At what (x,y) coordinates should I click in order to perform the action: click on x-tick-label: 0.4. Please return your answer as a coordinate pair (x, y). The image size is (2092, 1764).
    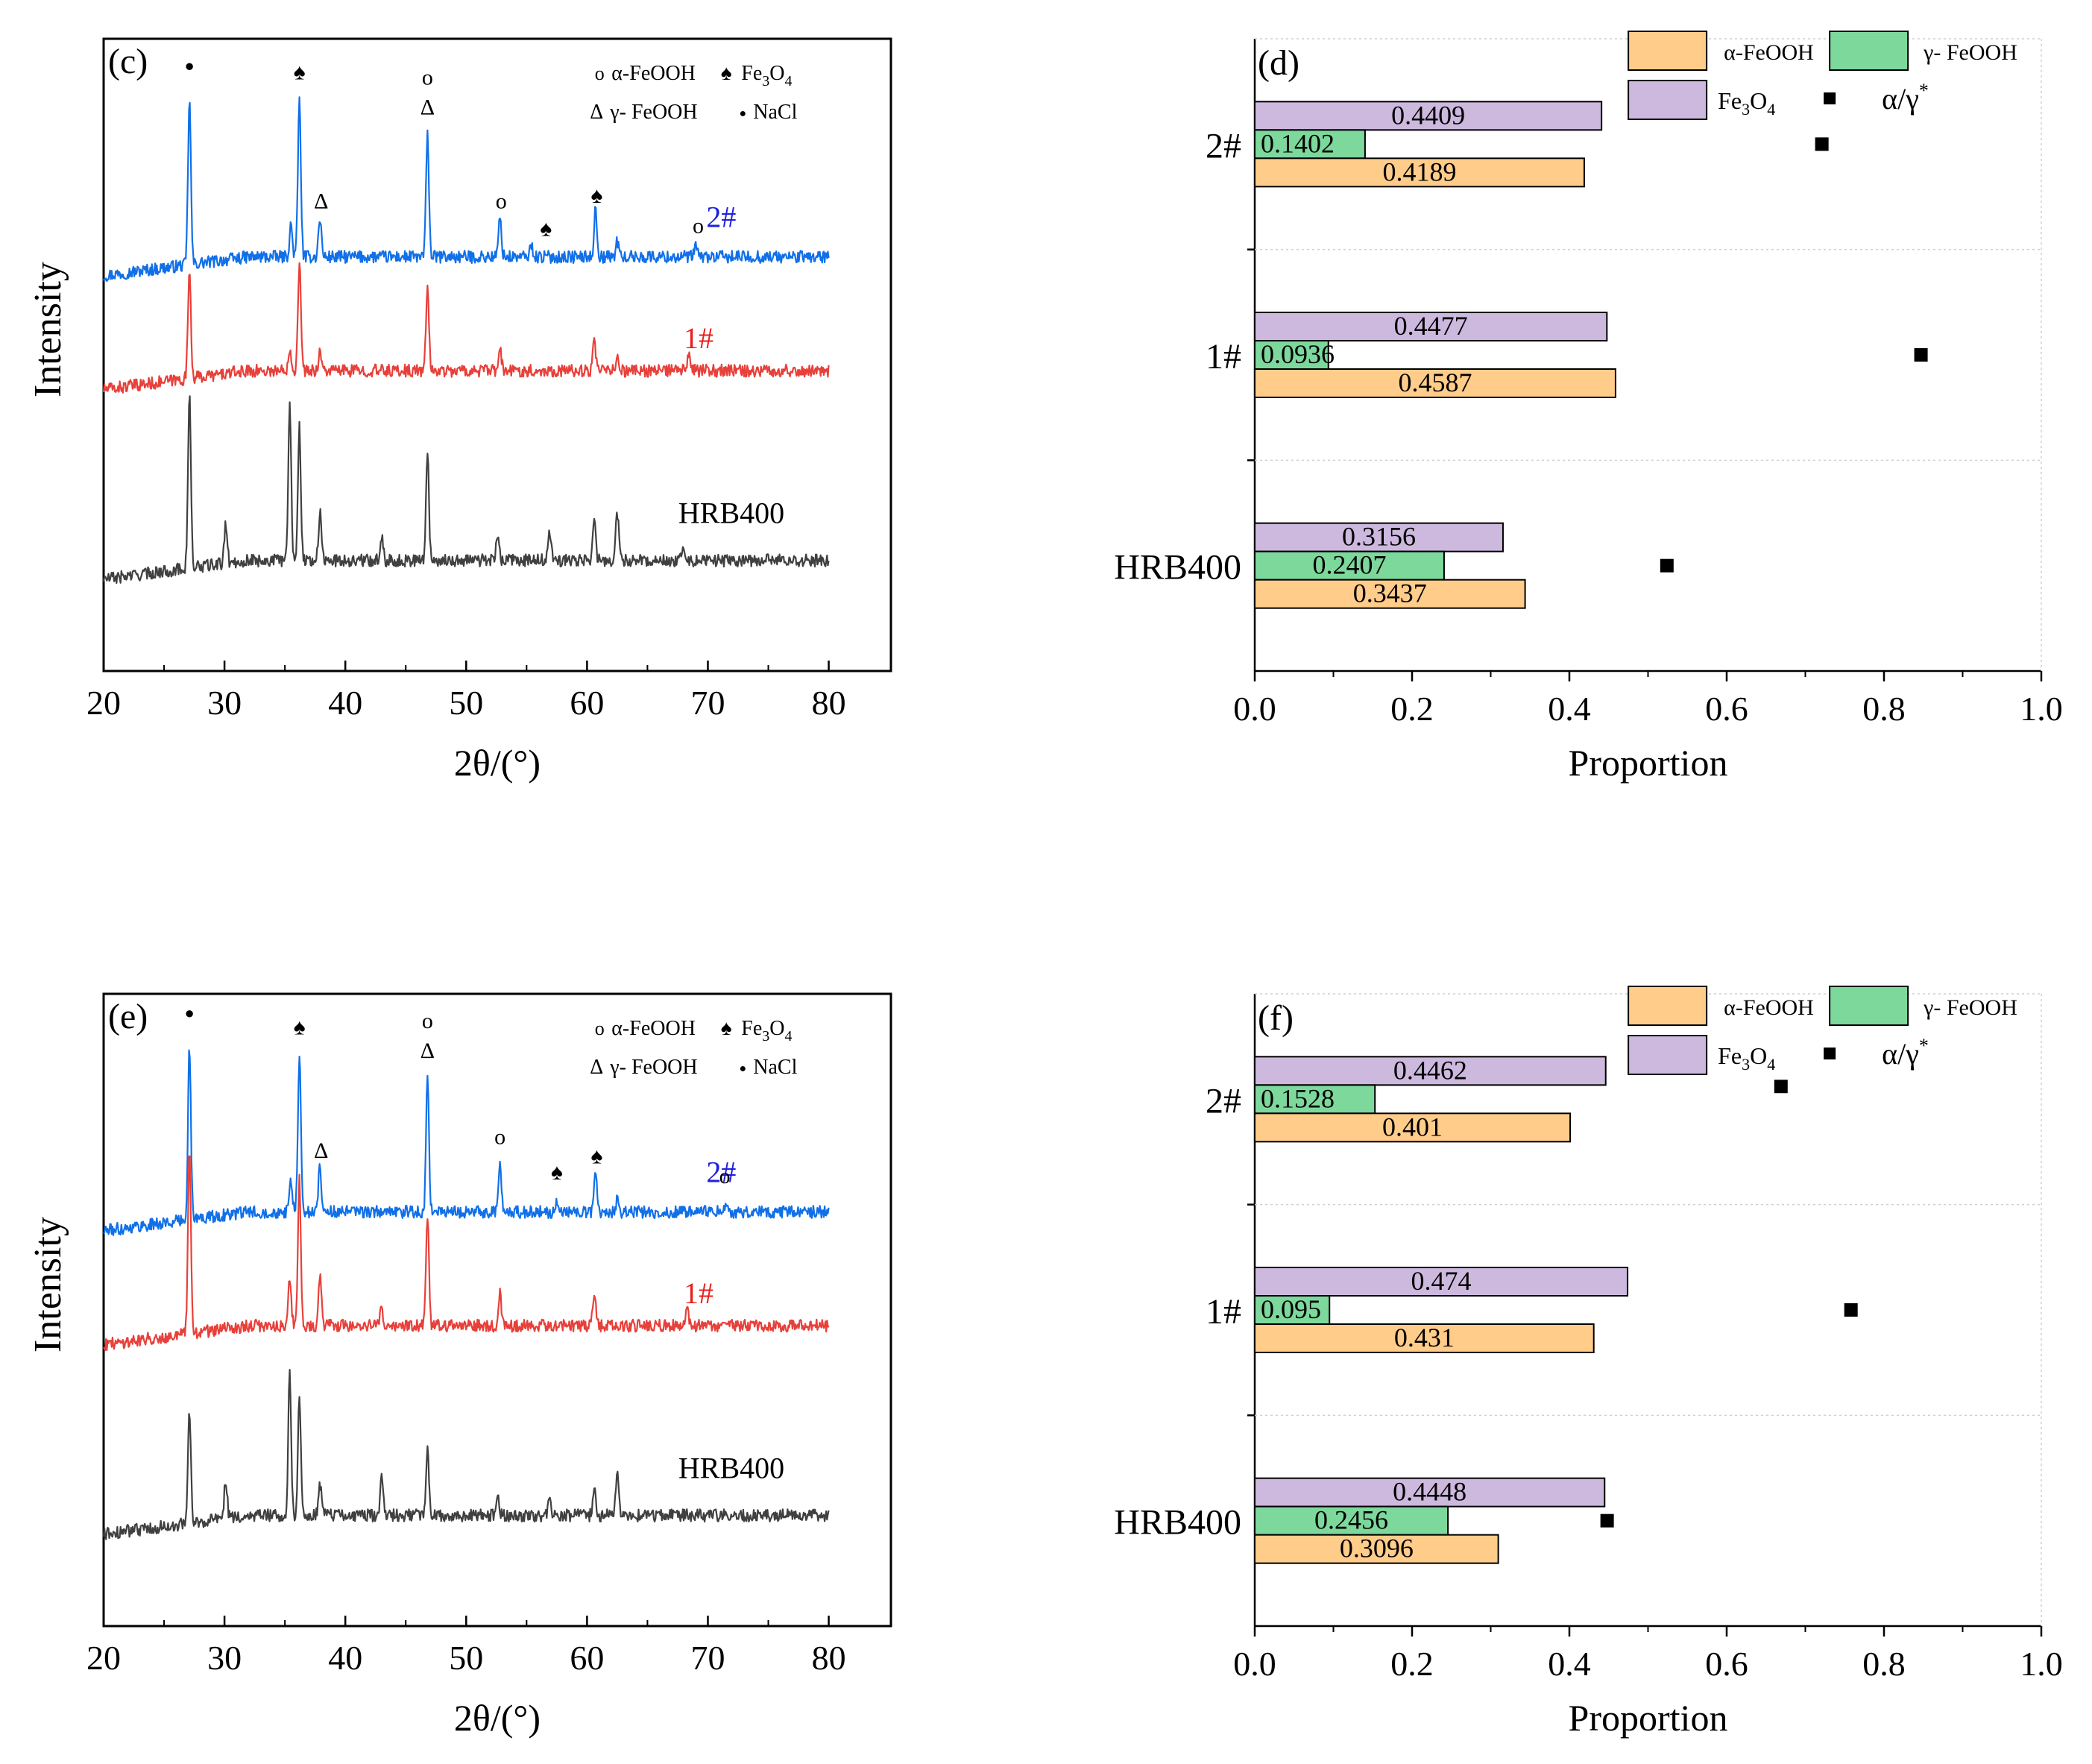
    Looking at the image, I should click on (1570, 709).